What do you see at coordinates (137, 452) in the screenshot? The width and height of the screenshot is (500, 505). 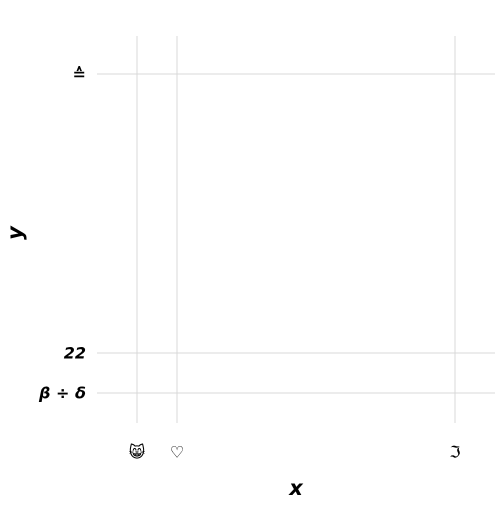 I see `x-tick-label: 😸` at bounding box center [137, 452].